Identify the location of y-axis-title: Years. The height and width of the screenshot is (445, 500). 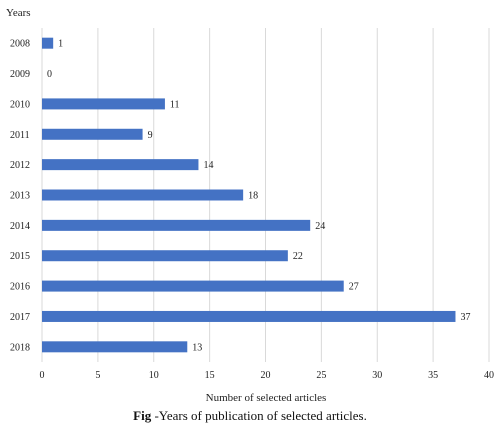
(18, 13).